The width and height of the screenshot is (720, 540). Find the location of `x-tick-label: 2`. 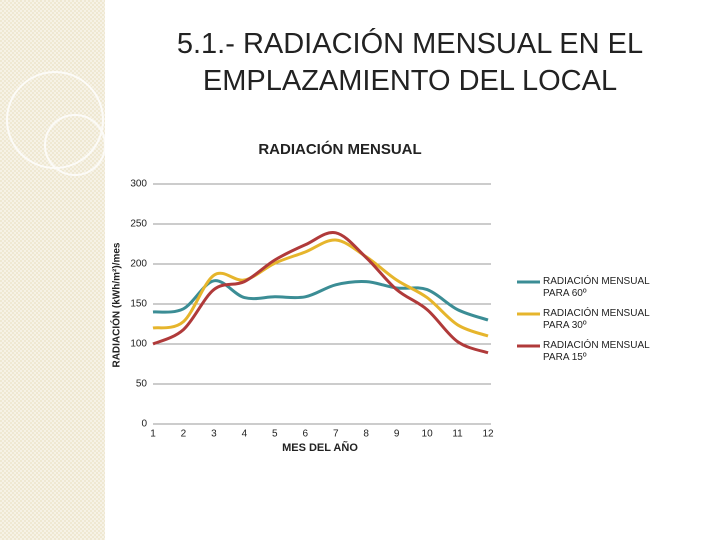

x-tick-label: 2 is located at coordinates (184, 434).